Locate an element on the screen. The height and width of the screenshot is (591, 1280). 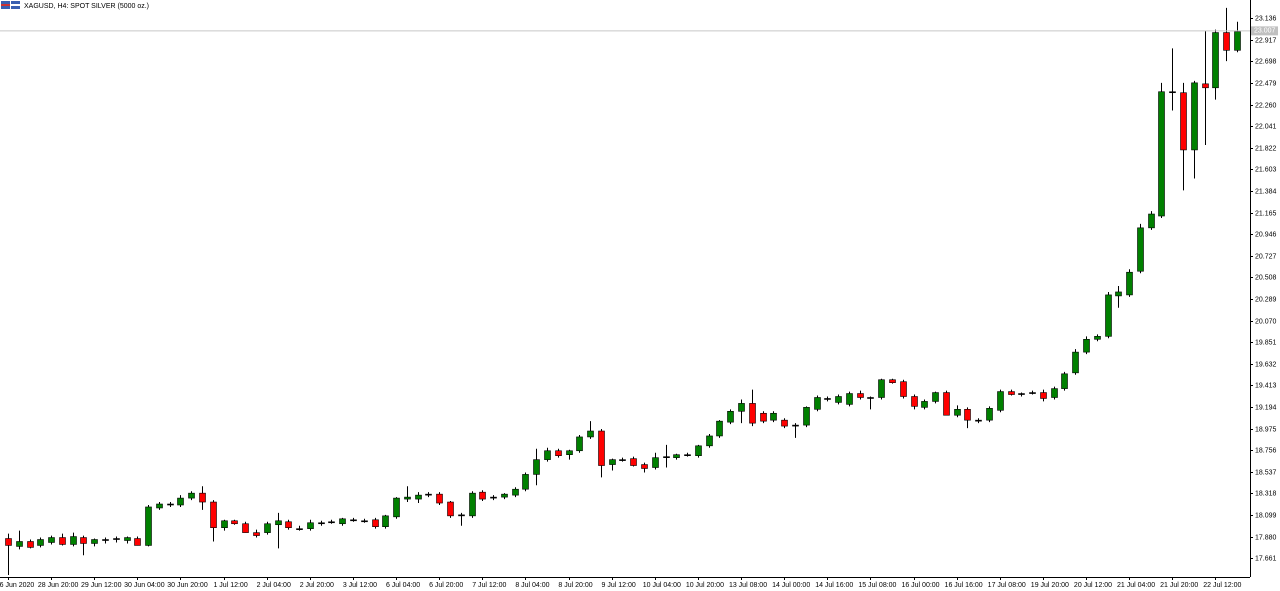
current-price-label: 23.007 is located at coordinates (1265, 31).